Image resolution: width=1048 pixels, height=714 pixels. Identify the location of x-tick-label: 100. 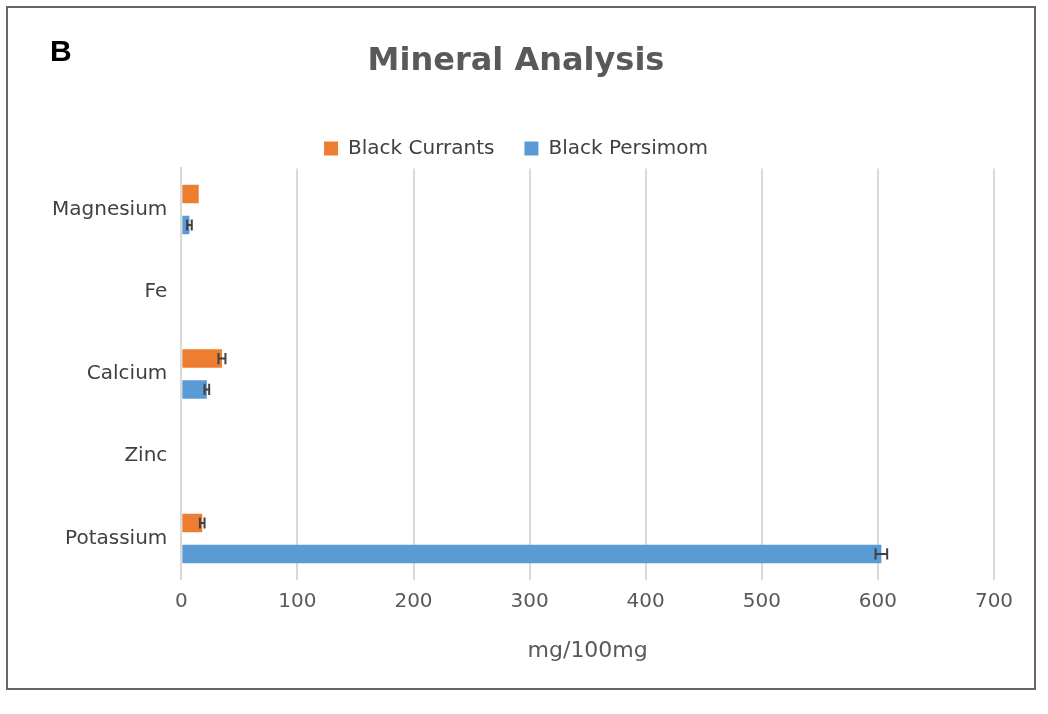
(297, 599).